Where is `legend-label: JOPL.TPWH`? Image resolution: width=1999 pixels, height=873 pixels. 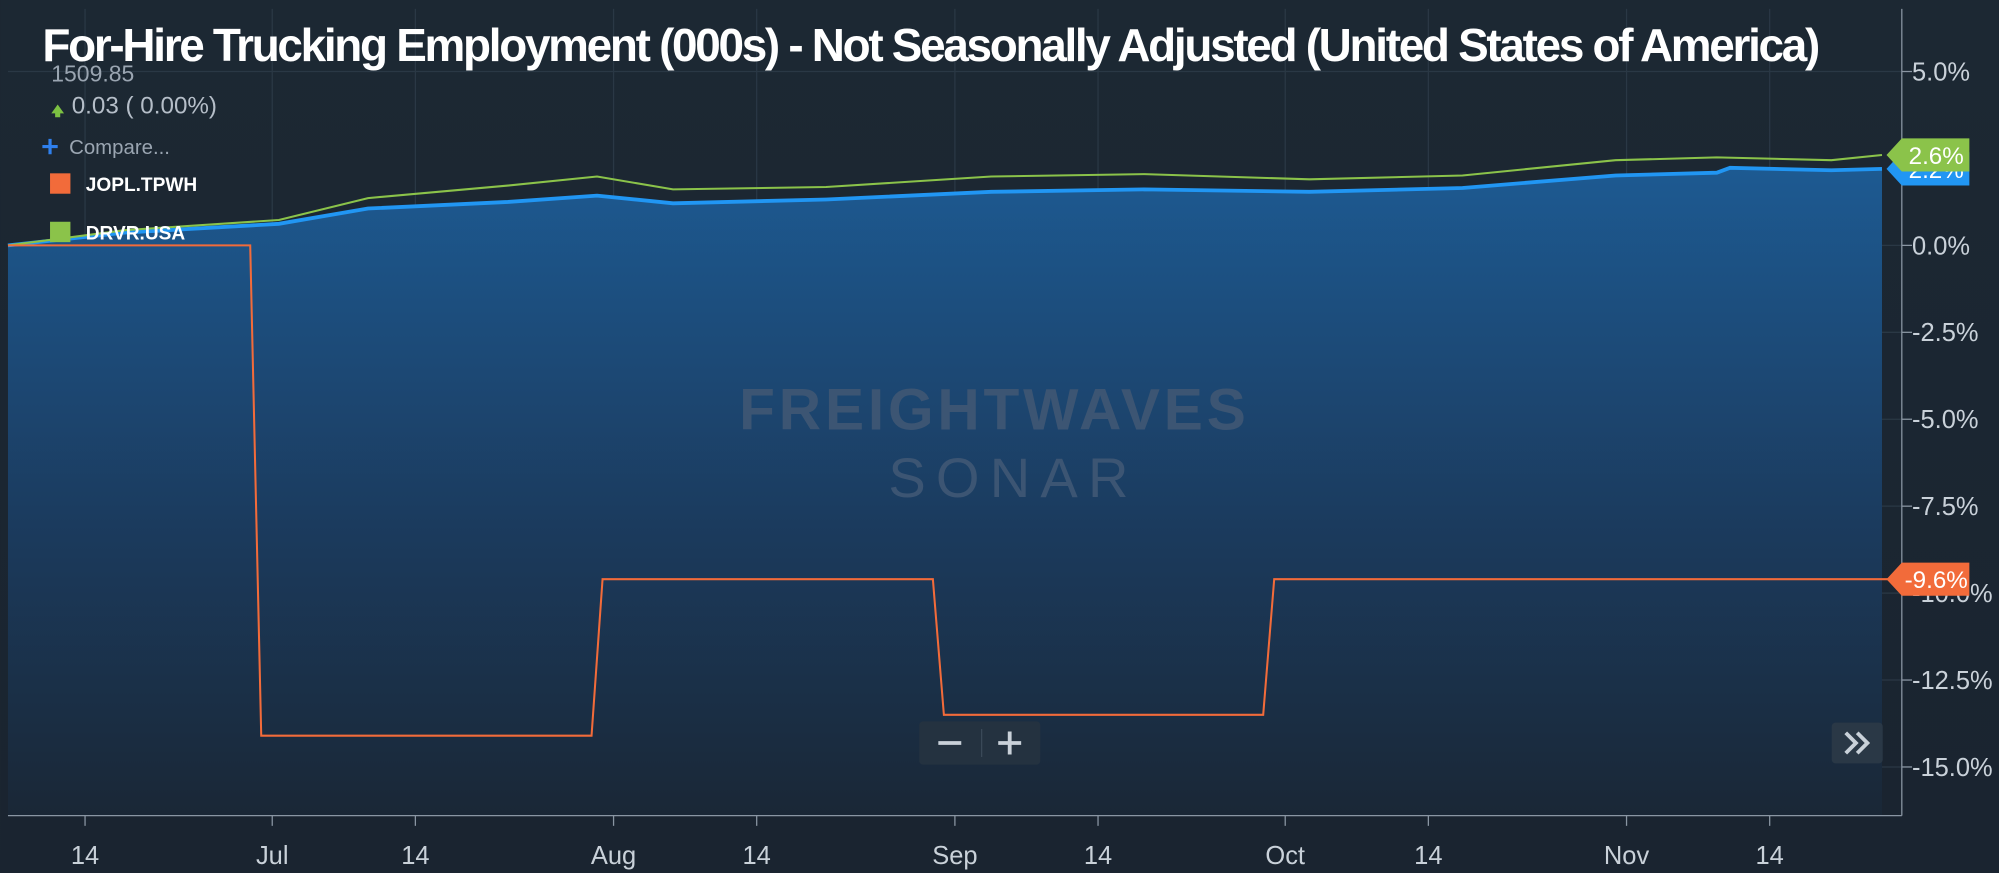
legend-label: JOPL.TPWH is located at coordinates (141, 185).